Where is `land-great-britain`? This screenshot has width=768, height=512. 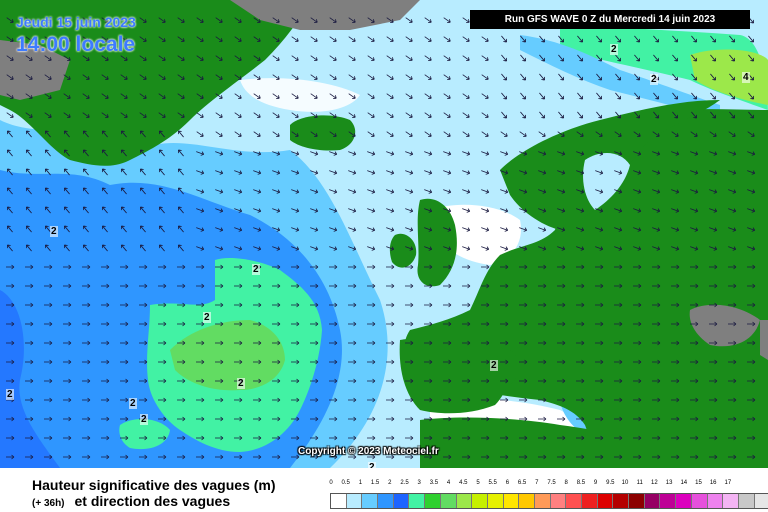
land-great-britain is located at coordinates (437, 242).